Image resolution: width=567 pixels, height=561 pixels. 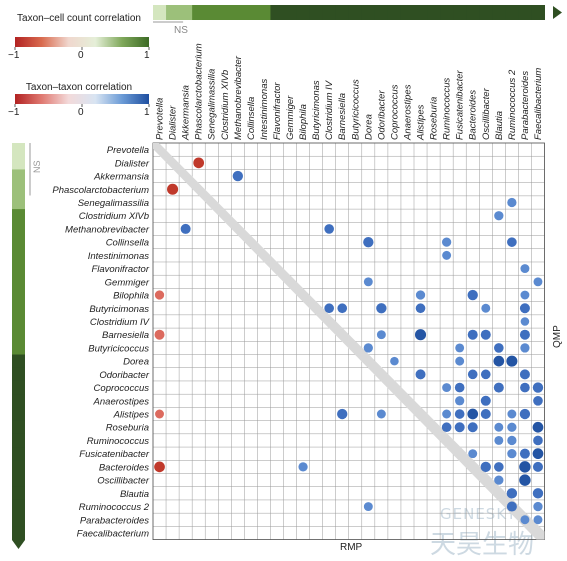 What do you see at coordinates (118, 441) in the screenshot?
I see `row-label: Ruminococcus` at bounding box center [118, 441].